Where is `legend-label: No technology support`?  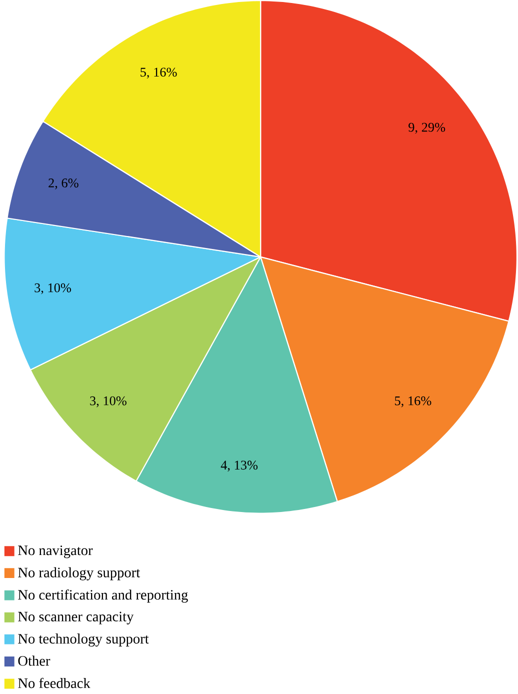
legend-label: No technology support is located at coordinates (84, 640).